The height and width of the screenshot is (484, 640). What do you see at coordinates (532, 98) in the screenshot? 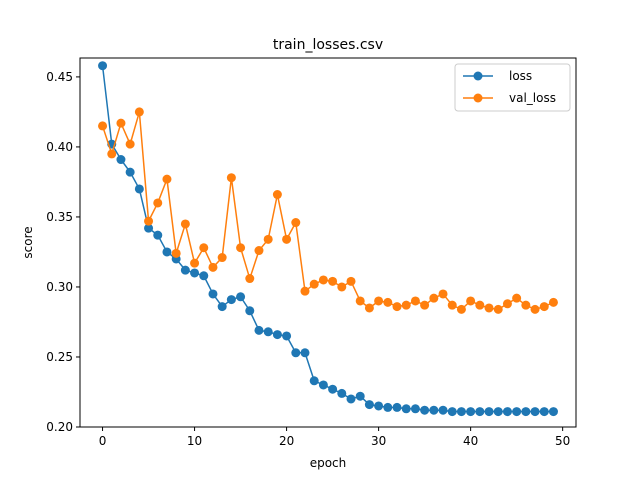
I see `legend-label-val-loss: val_loss` at bounding box center [532, 98].